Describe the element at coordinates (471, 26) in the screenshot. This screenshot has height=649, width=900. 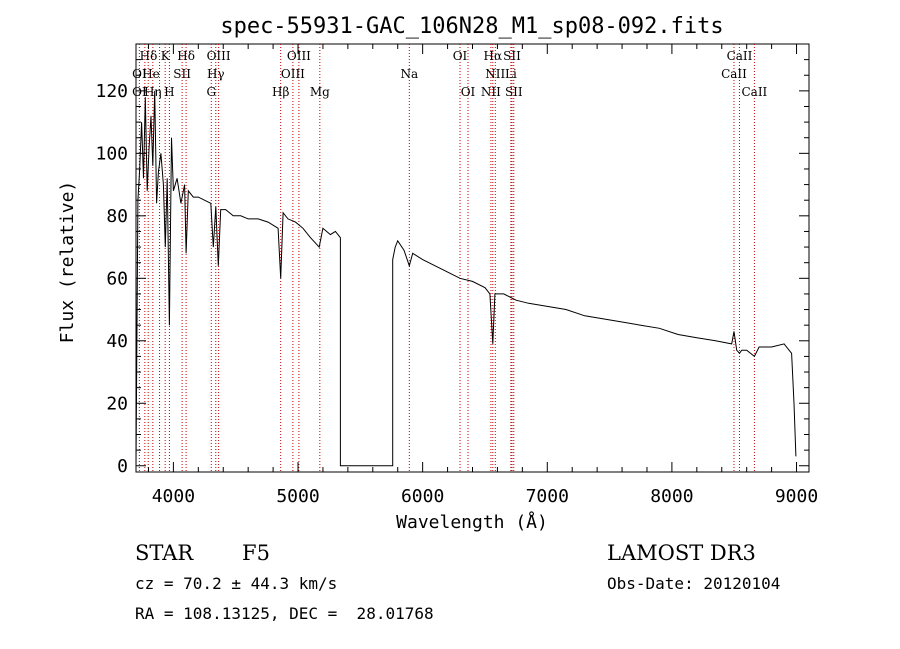
I see `chart-title: spec-55931-GAC_106N28_M1_sp08-092.fits` at that location.